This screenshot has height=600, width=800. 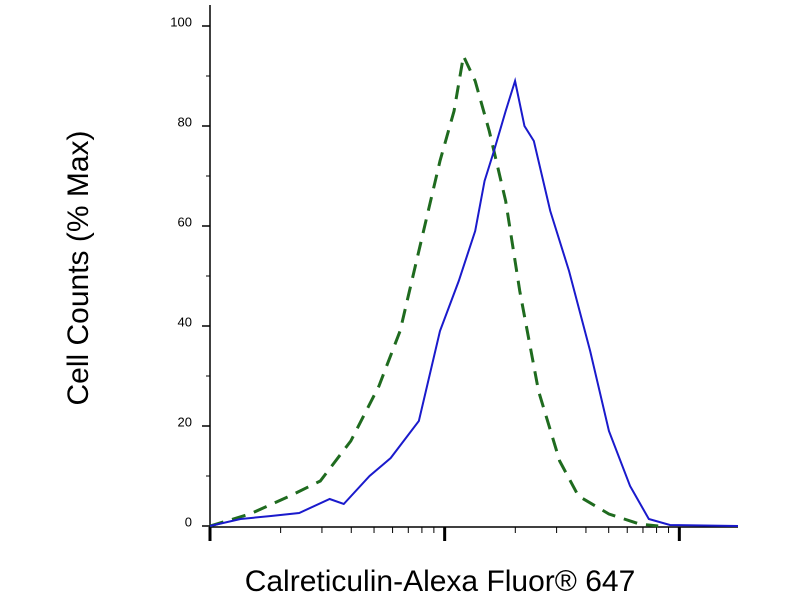 What do you see at coordinates (185, 221) in the screenshot?
I see `y-tick-label: 60` at bounding box center [185, 221].